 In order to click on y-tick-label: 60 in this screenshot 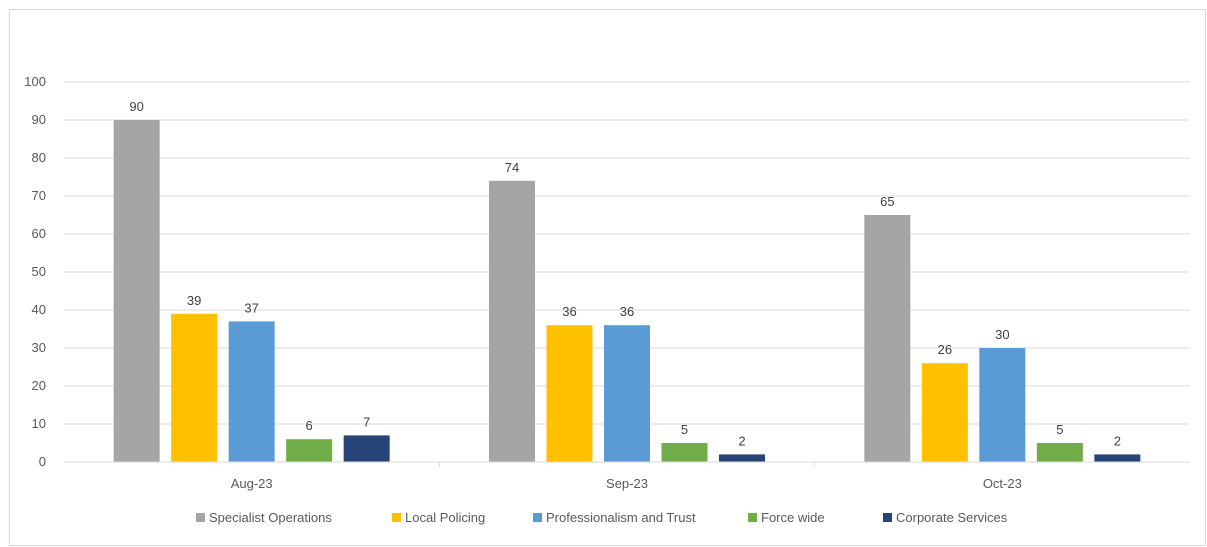, I will do `click(39, 233)`.